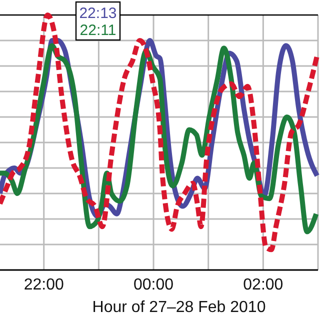  I want to click on x-tick-label: 00:00, so click(153, 285).